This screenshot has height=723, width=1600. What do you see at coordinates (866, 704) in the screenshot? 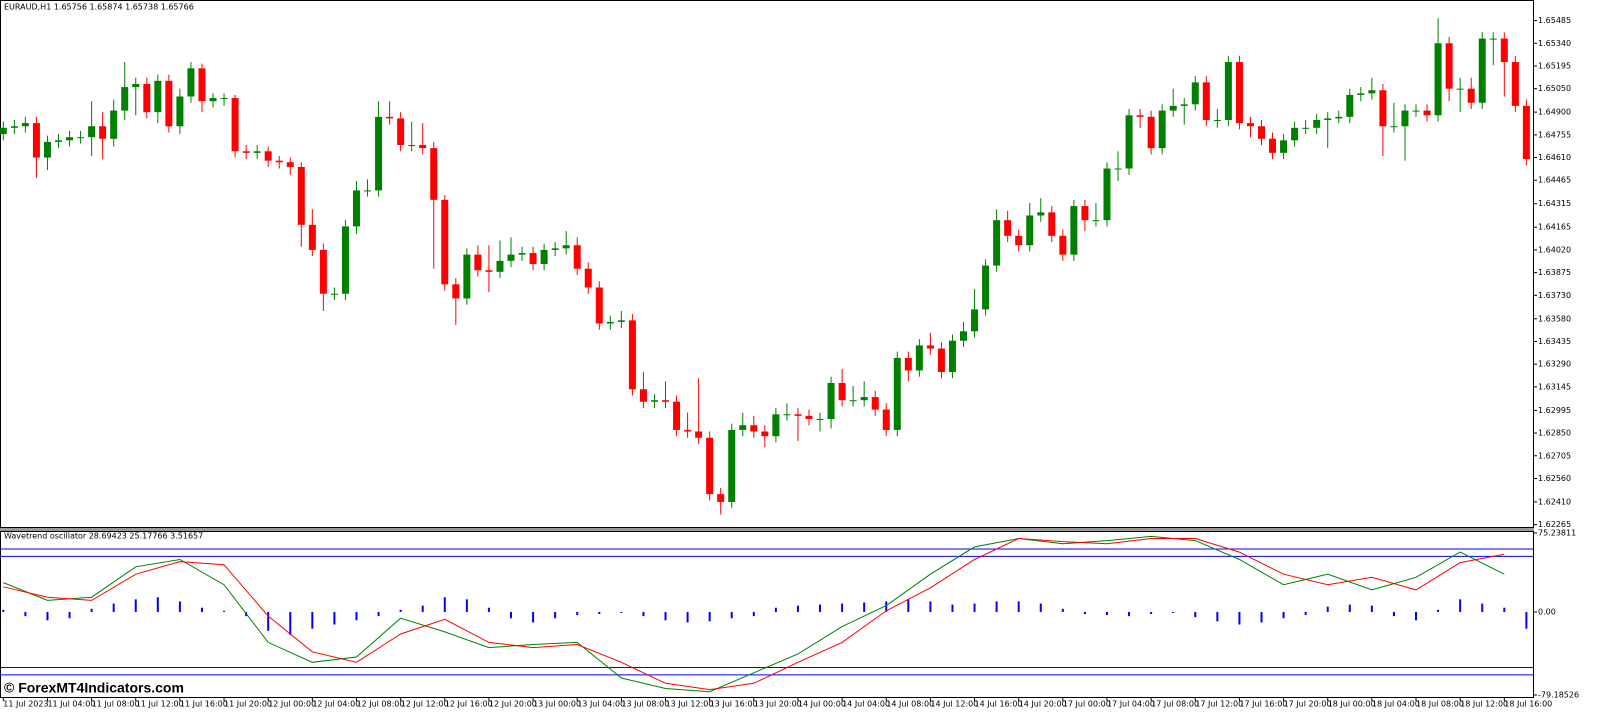
I see `x-tick-label: 14 Jul 04:00` at bounding box center [866, 704].